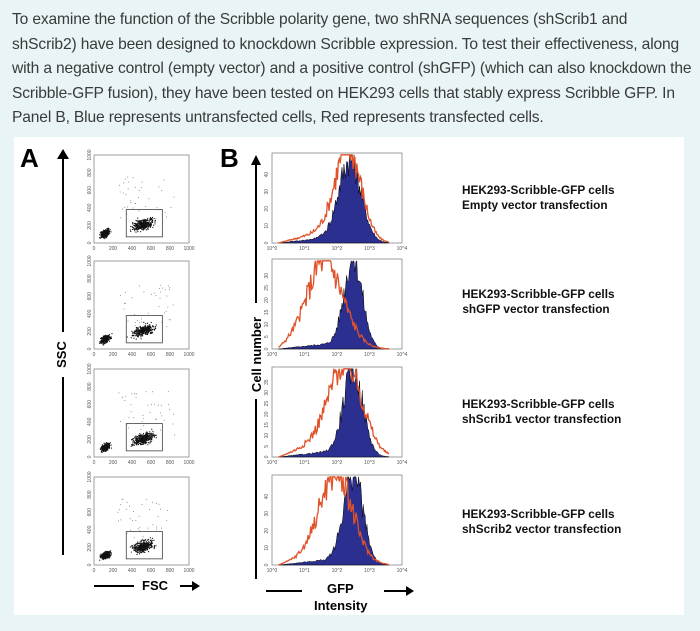 The height and width of the screenshot is (631, 700). I want to click on y-tick-label: 40, so click(267, 497).